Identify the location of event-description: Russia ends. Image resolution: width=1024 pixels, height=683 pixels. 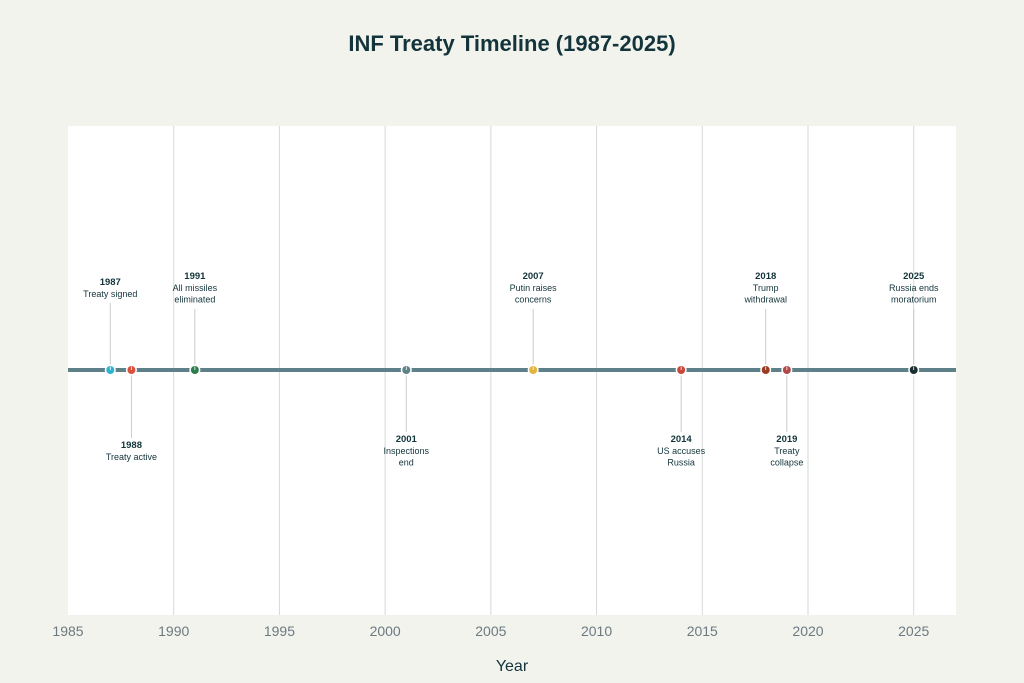
(914, 288).